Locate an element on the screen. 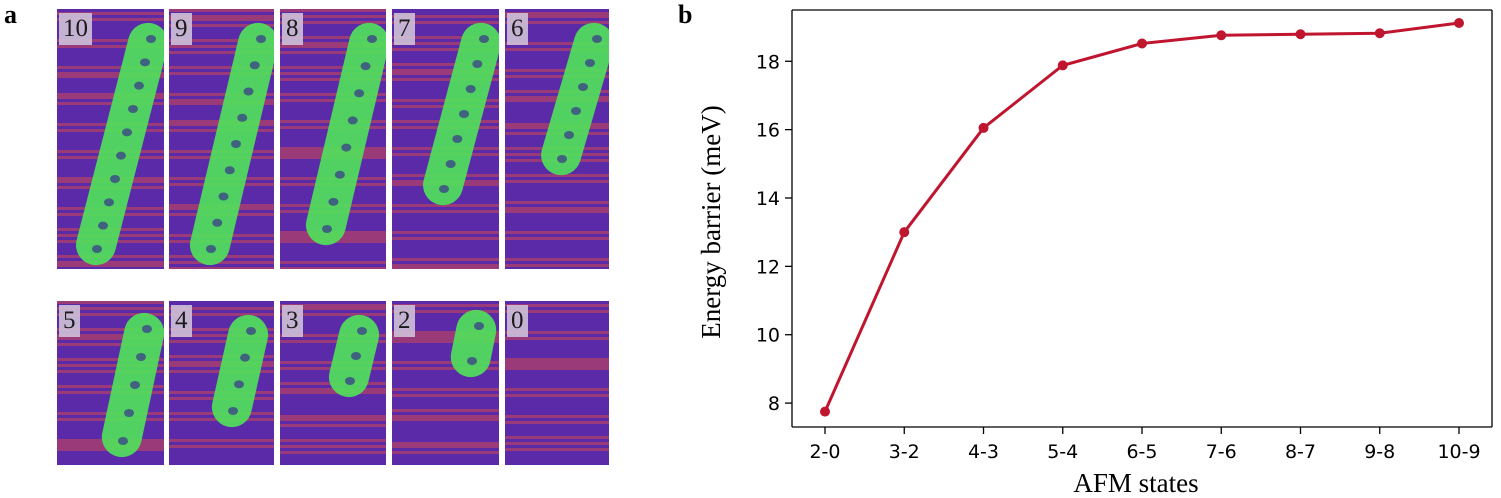 Image resolution: width=1501 pixels, height=498 pixels. x-tick-label: 7-6 is located at coordinates (1221, 452).